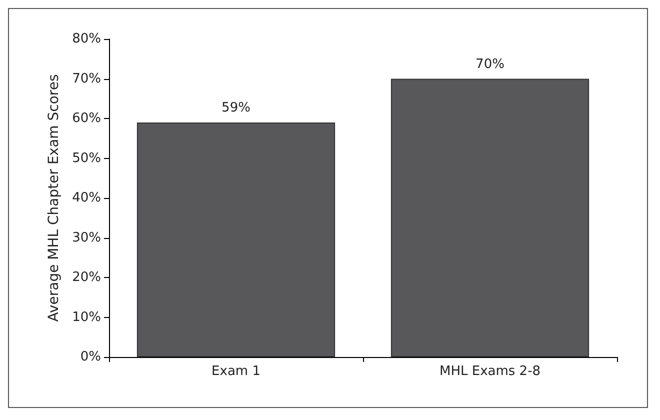 This screenshot has width=660, height=420. Describe the element at coordinates (86, 39) in the screenshot. I see `y-tick-label: 80%` at that location.